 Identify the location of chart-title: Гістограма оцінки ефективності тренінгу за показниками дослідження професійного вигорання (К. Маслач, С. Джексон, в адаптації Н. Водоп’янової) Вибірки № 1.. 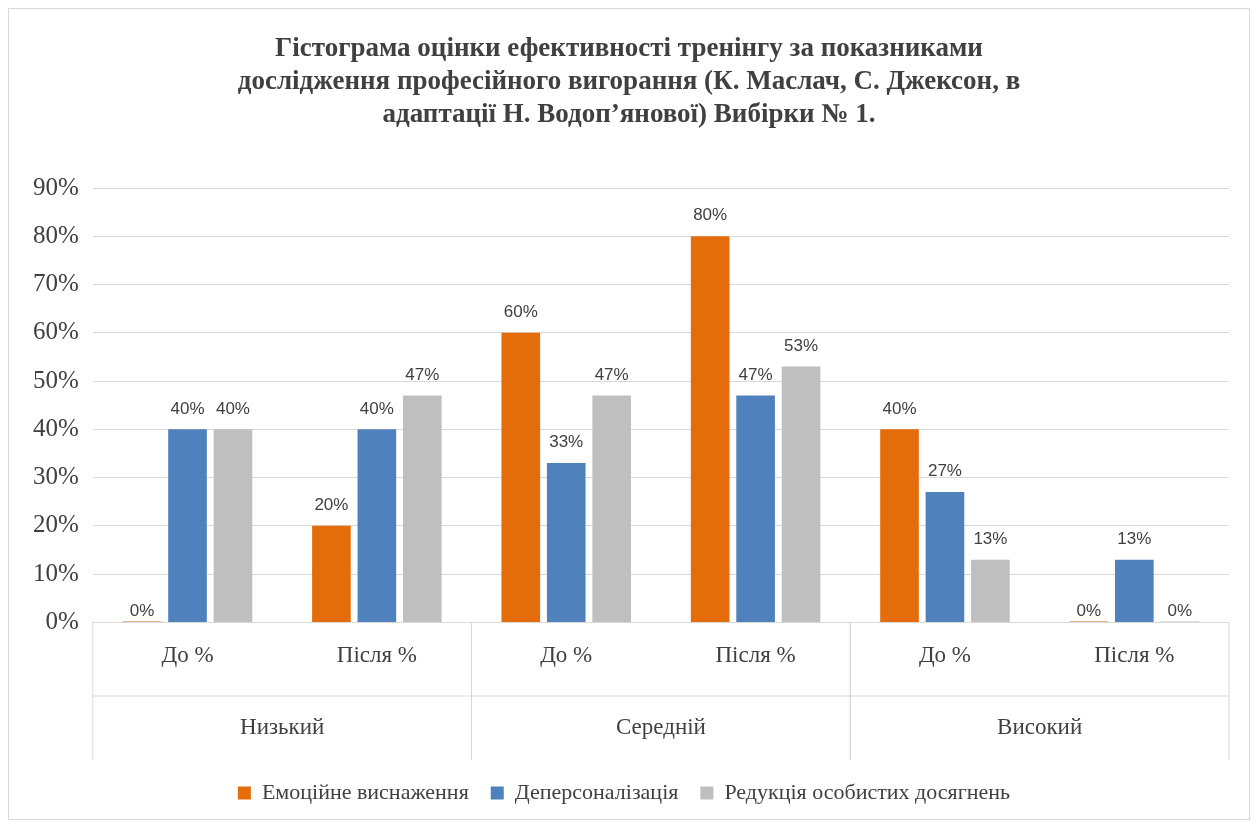
(629, 80).